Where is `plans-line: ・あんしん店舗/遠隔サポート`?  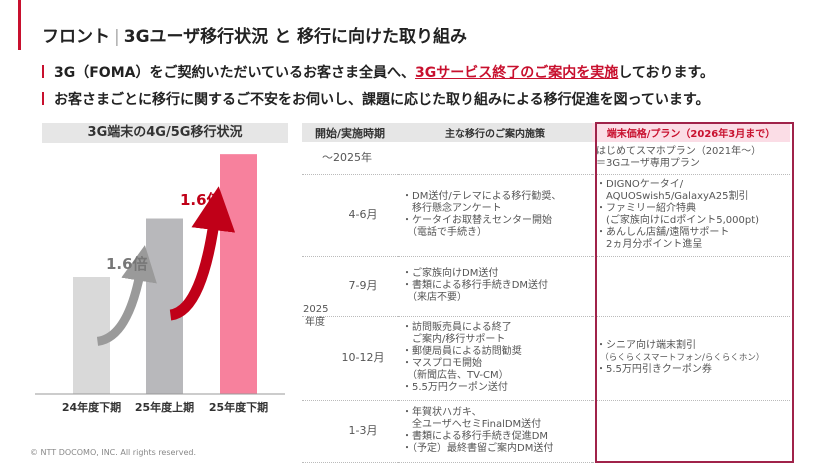
plans-line: ・あんしん店舗/遠隔サポート is located at coordinates (663, 232).